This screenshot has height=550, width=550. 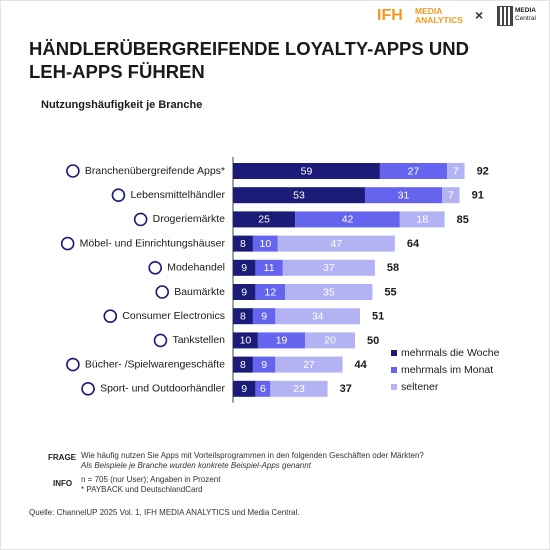 What do you see at coordinates (439, 15) in the screenshot?
I see `logo-ifh-sub: MEDIA ANALYTICS` at bounding box center [439, 15].